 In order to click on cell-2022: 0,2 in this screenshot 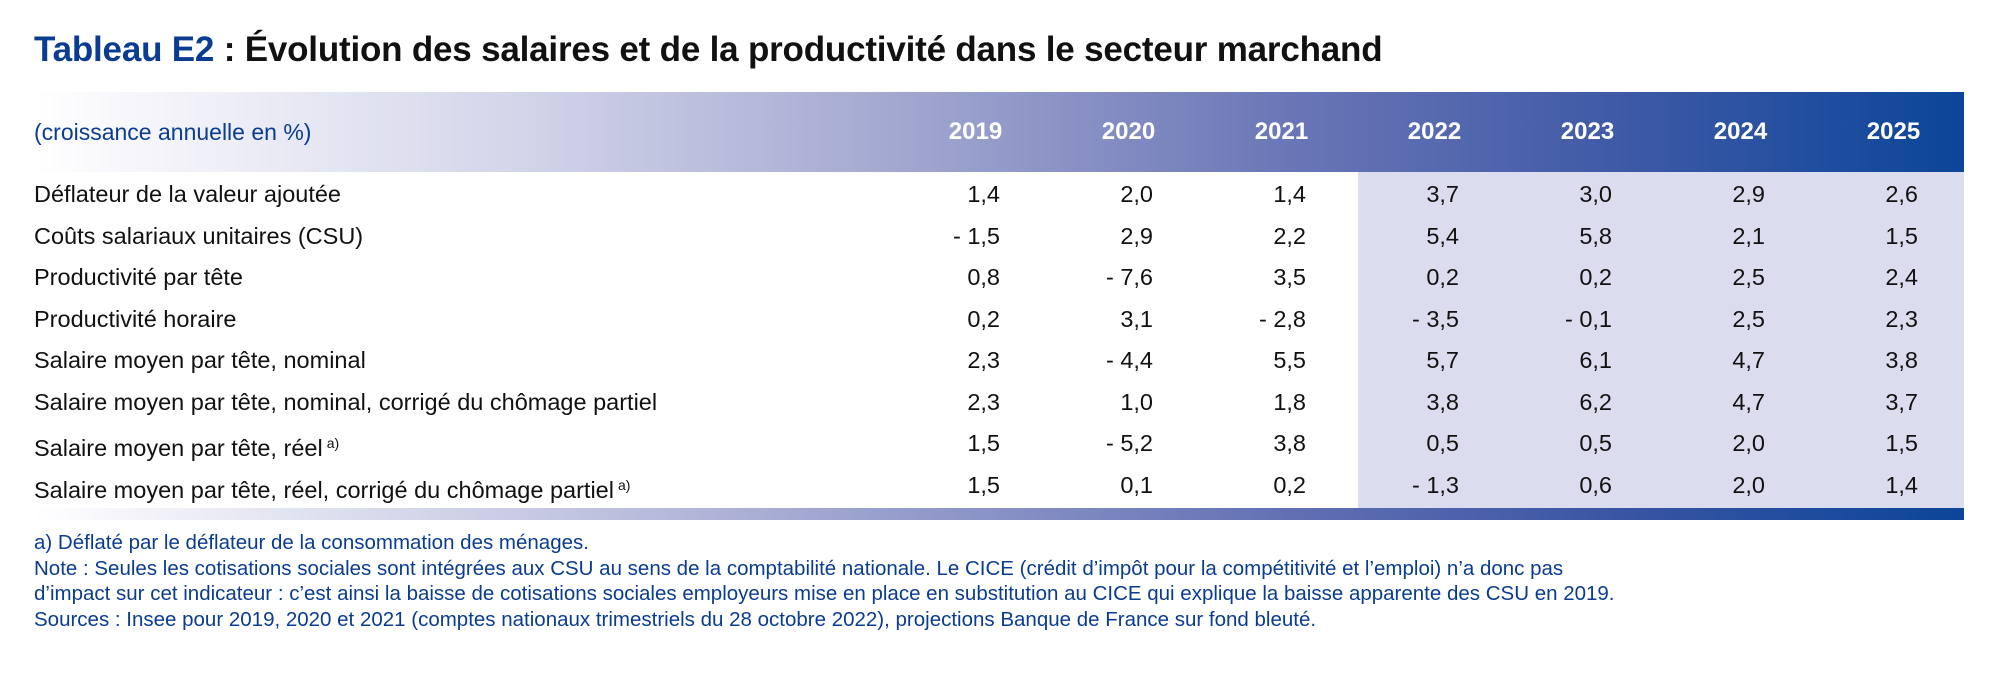, I will do `click(1442, 277)`.